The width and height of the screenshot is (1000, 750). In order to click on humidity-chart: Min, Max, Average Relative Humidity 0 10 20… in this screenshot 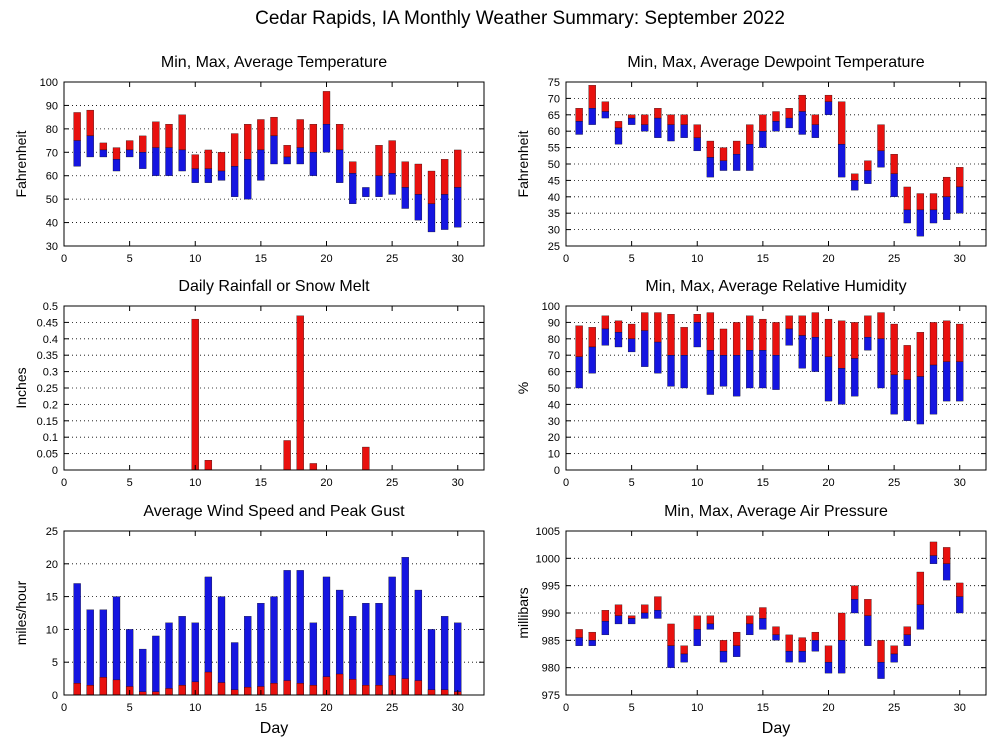, I will do `click(751, 383)`.